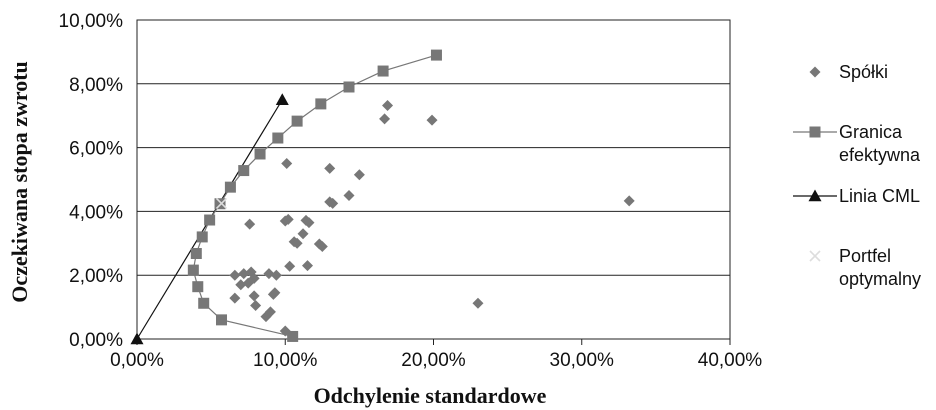 The width and height of the screenshot is (936, 410). What do you see at coordinates (96, 340) in the screenshot?
I see `y-tick-label: 0,00%` at bounding box center [96, 340].